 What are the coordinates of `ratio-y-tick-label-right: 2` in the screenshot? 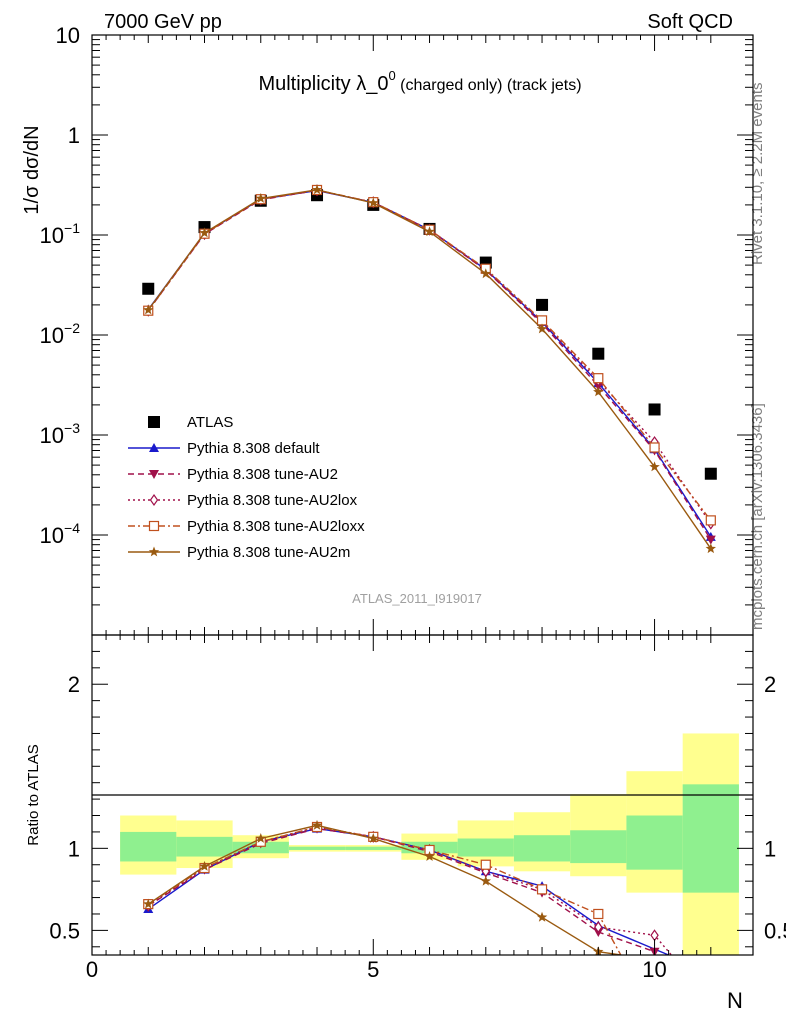 It's located at (770, 684).